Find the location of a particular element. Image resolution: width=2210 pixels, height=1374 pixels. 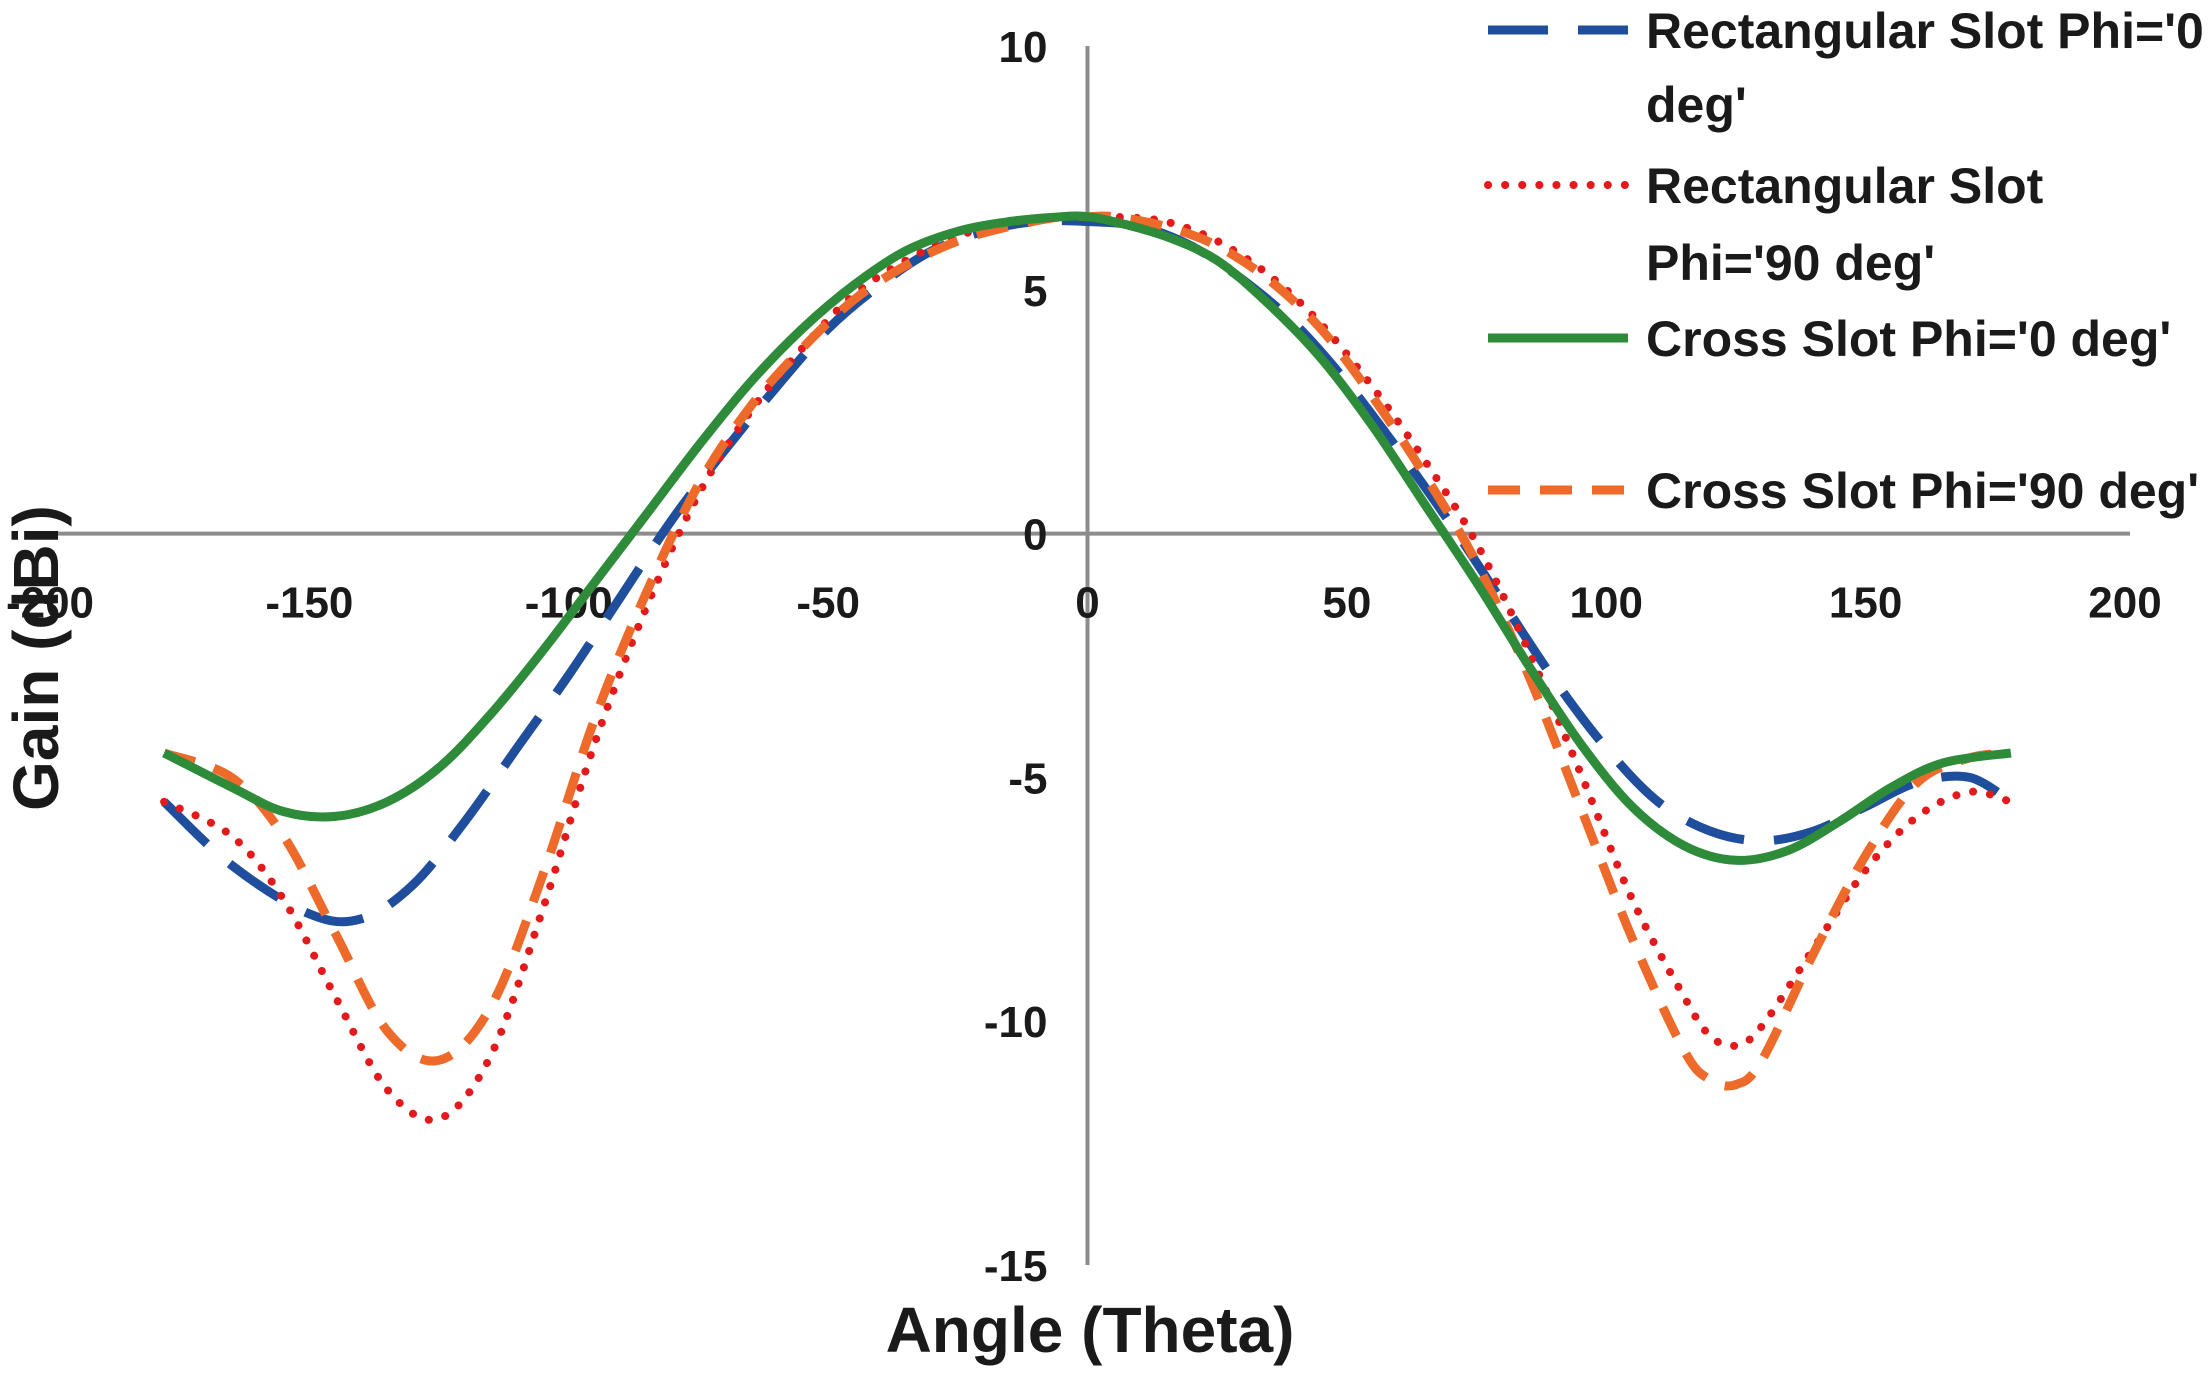

y-tick-labels: -15 -10 -5 5 10 0 is located at coordinates (1016, 657).